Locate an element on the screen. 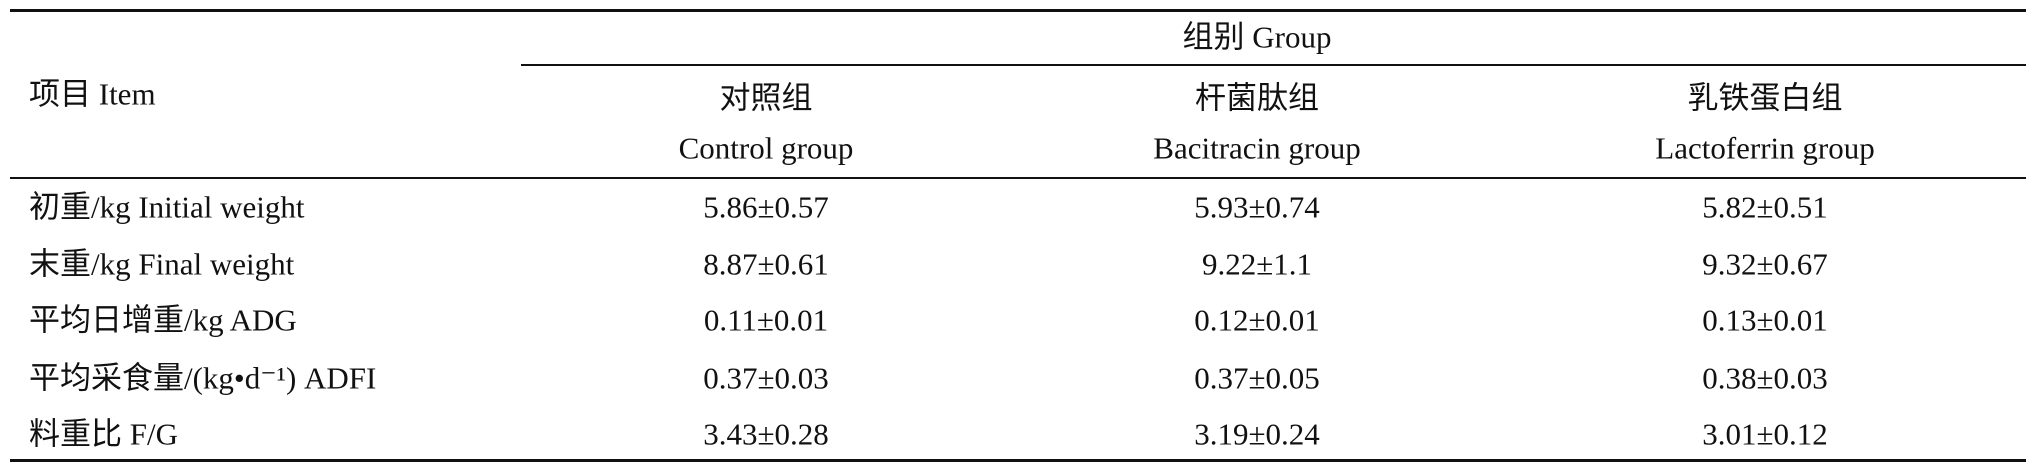  cell-value: 0.37±0.03 is located at coordinates (766, 378).